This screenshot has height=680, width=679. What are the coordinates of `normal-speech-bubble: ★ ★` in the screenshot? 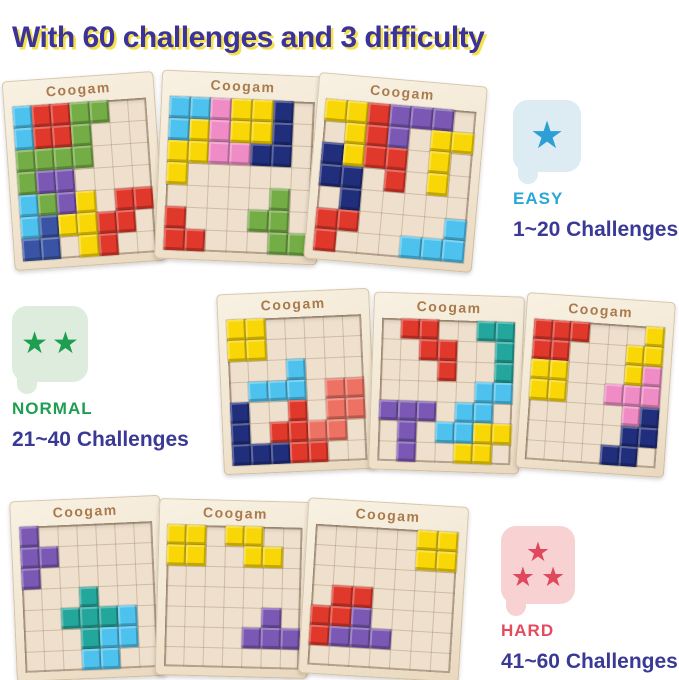 It's located at (50, 350).